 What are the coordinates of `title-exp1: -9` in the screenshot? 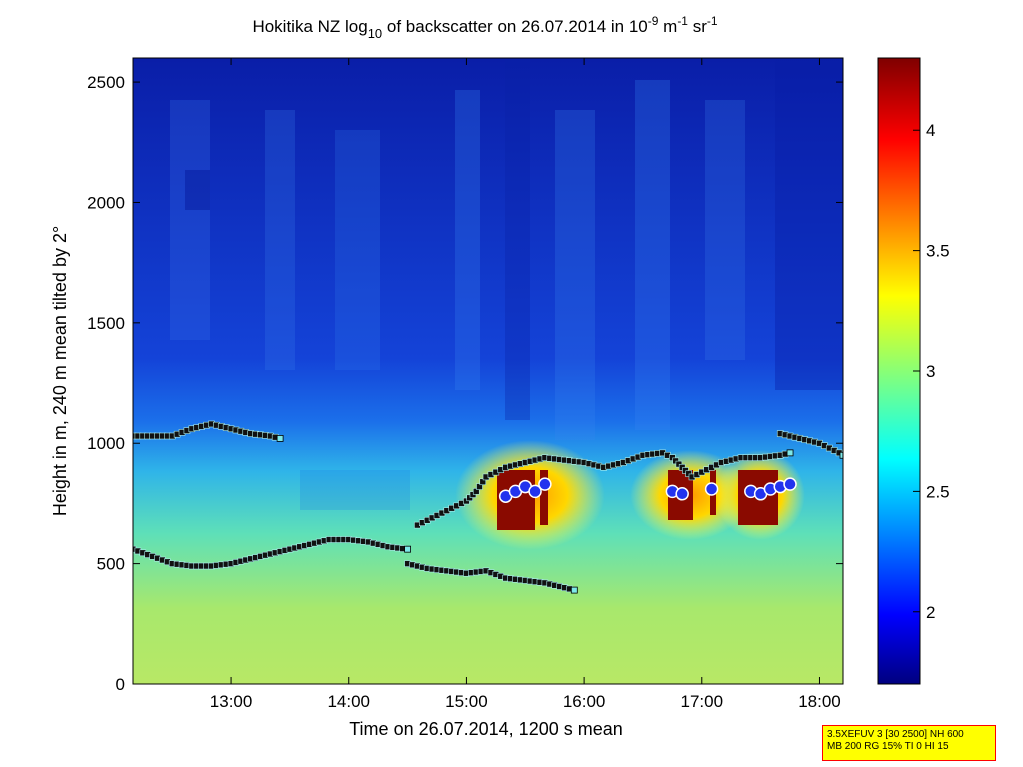 It's located at (653, 21).